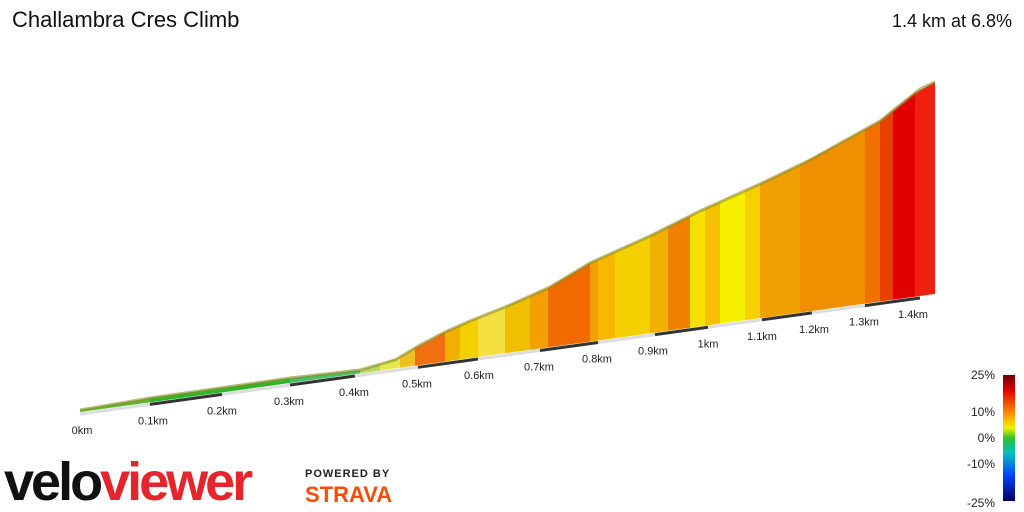 This screenshot has height=512, width=1024. Describe the element at coordinates (125, 19) in the screenshot. I see `title: Challambra Cres Climb` at that location.